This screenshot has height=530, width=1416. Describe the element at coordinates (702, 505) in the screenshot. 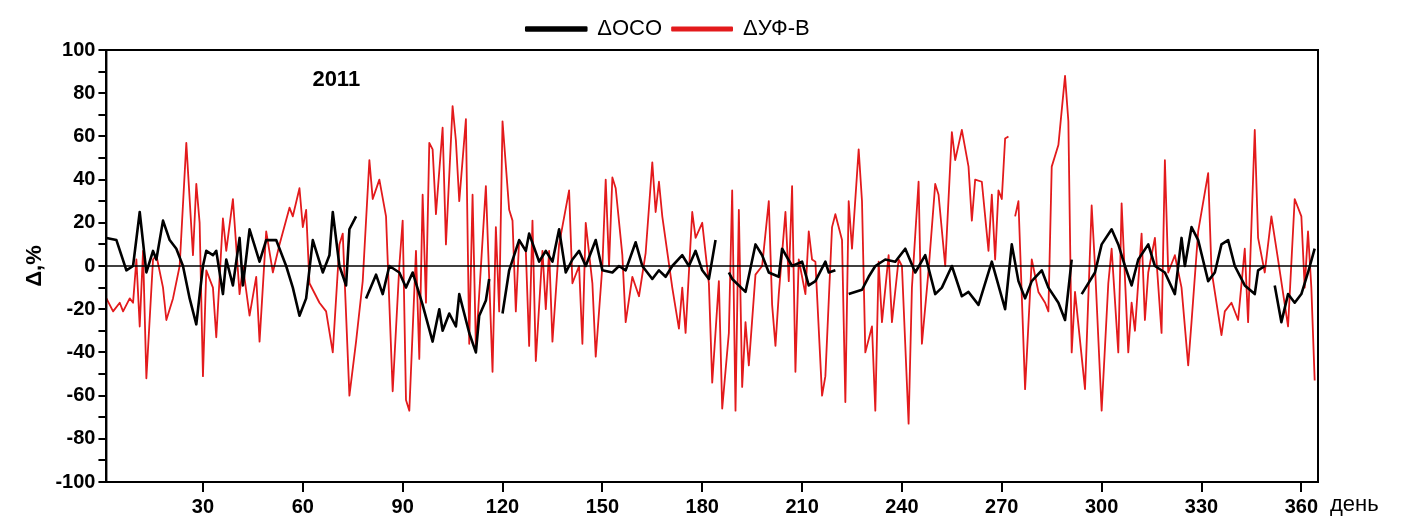

I see `x-tick-label: 180` at that location.